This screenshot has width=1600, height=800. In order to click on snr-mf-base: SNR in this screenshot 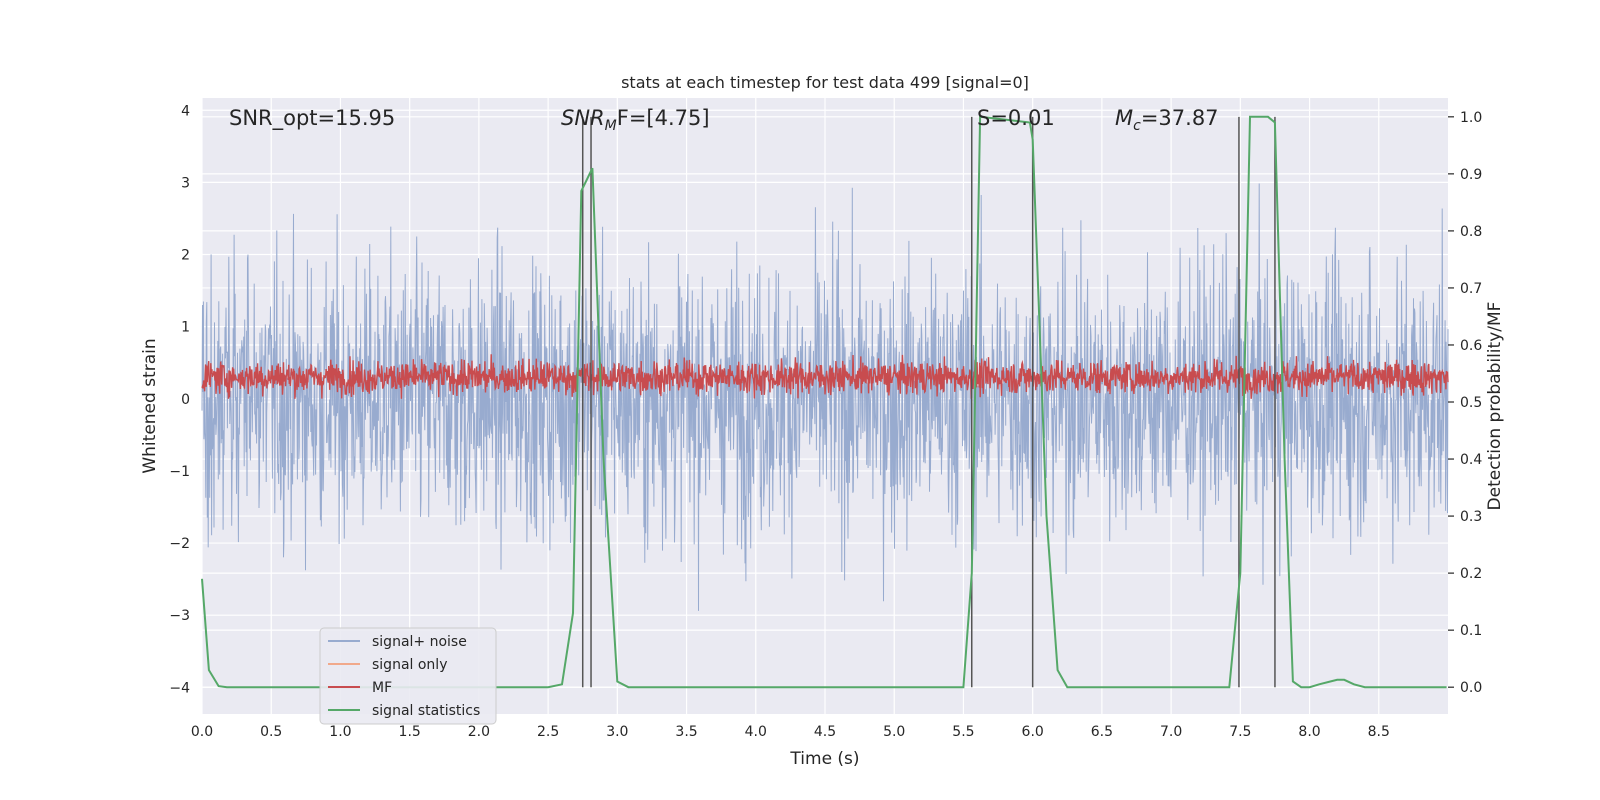, I will do `click(583, 118)`.